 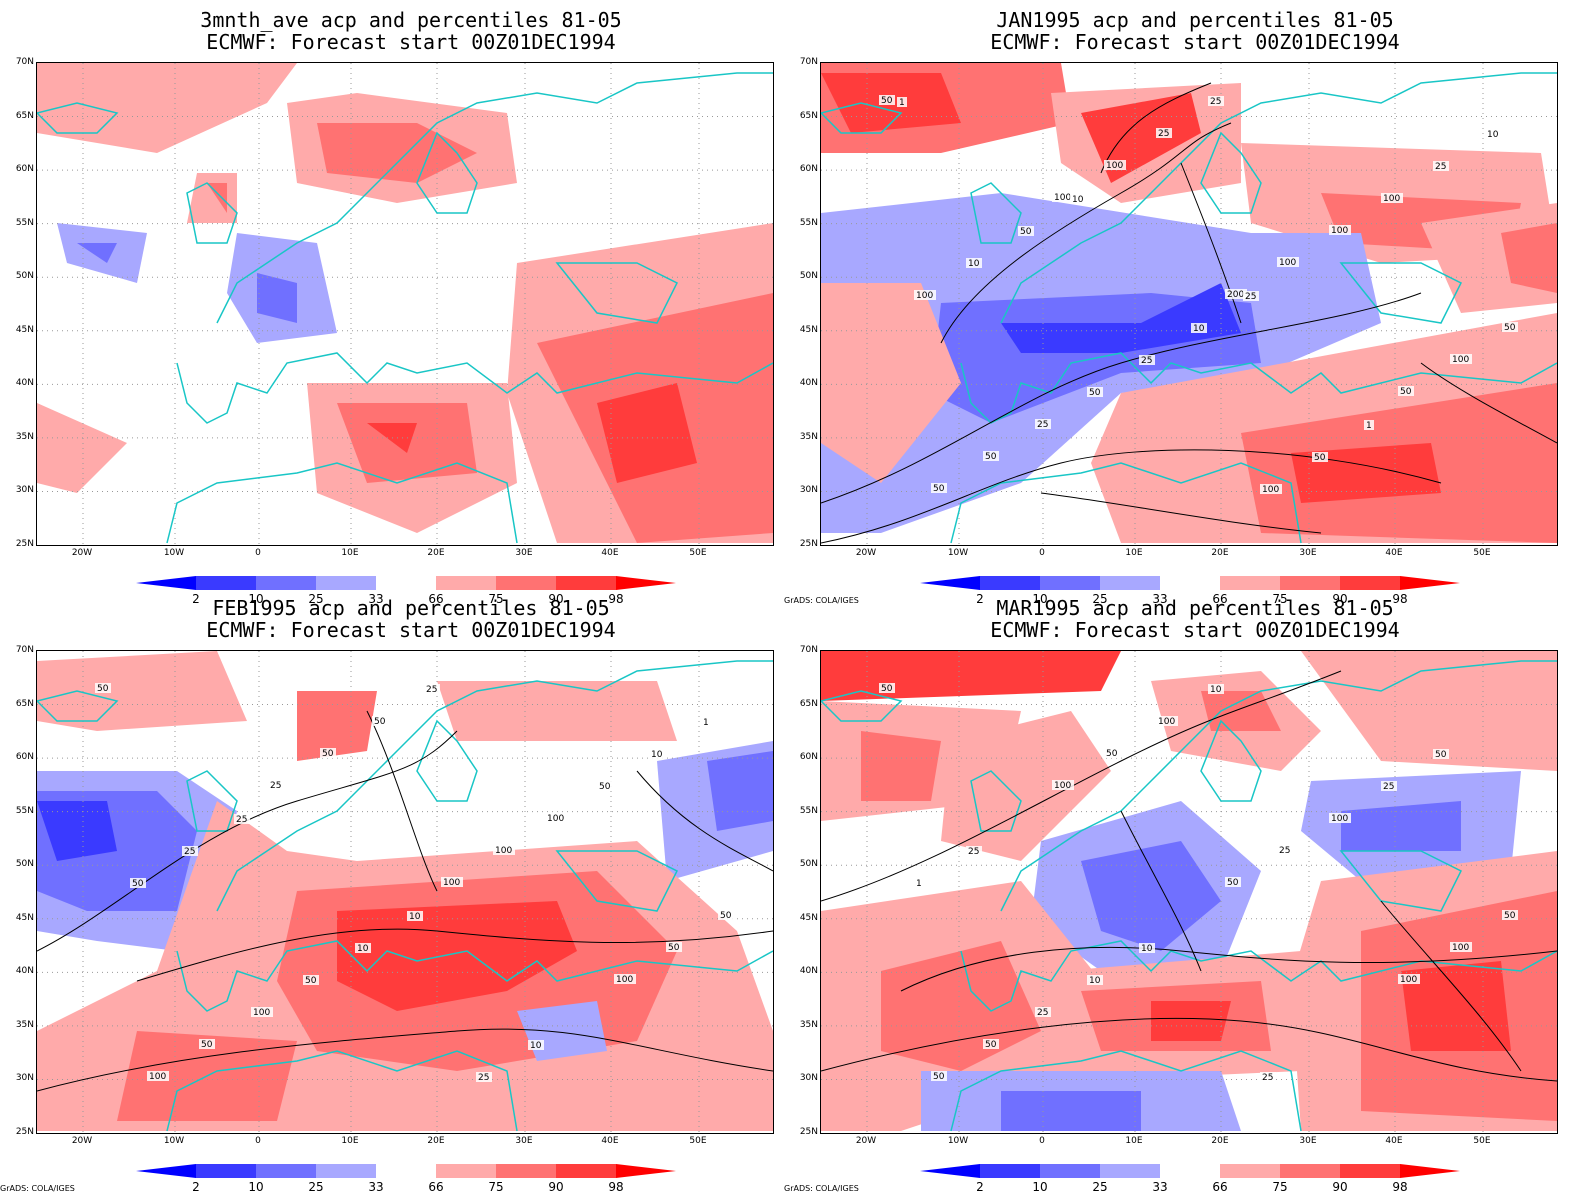 I want to click on colorbar-tick-label: 33, so click(x=376, y=1187).